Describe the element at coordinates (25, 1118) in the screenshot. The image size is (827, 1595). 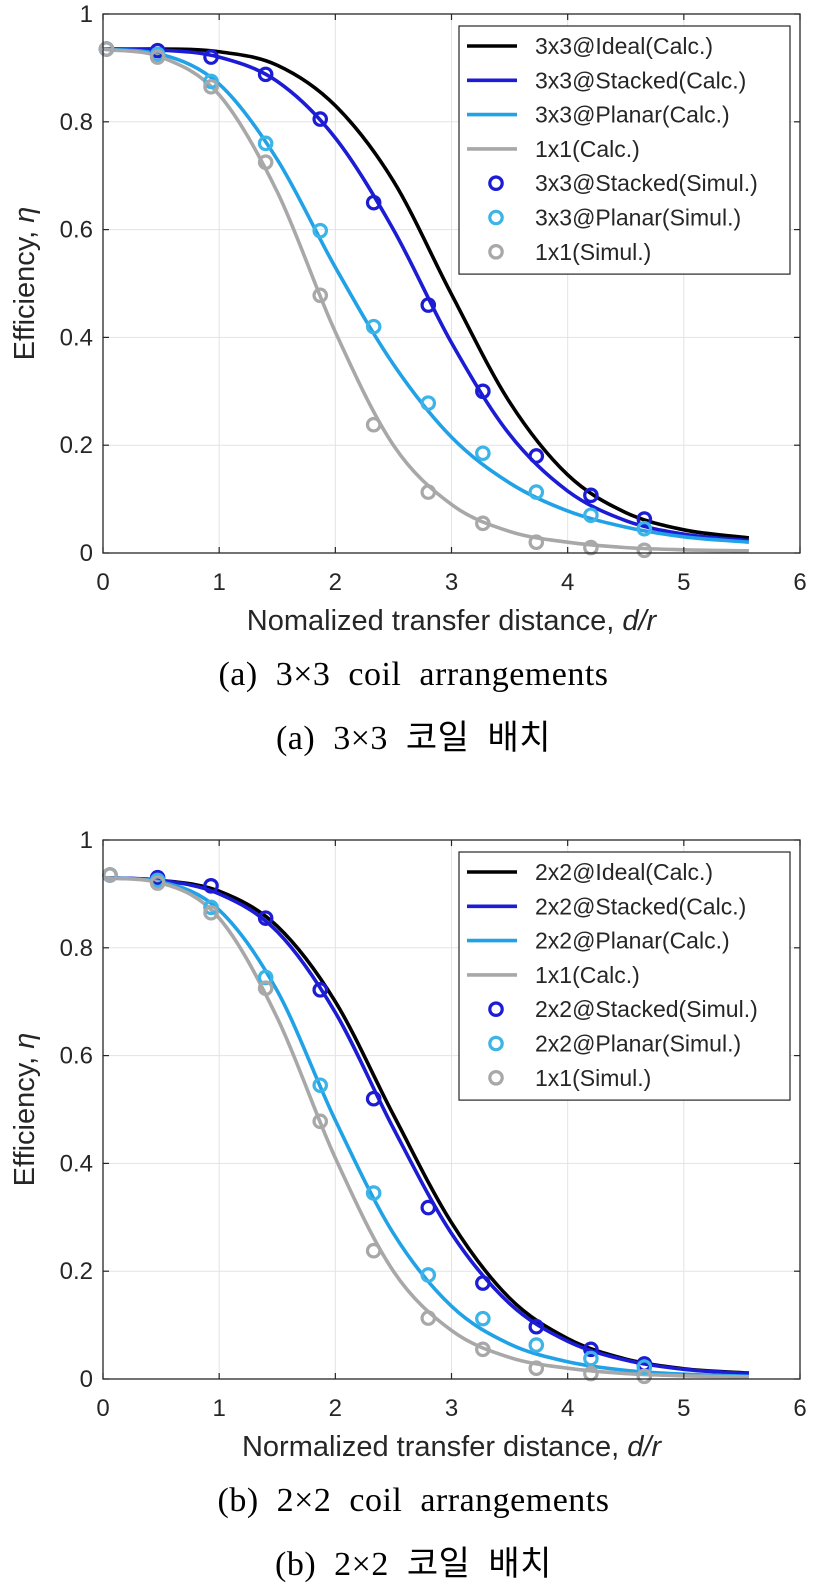
I see `y-axis-label-text: Efficiency,` at that location.